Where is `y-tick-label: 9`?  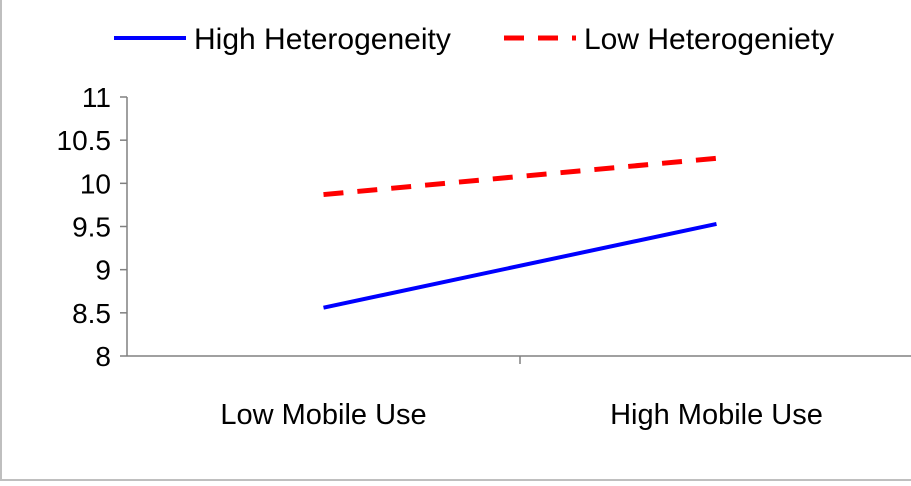 y-tick-label: 9 is located at coordinates (103, 270).